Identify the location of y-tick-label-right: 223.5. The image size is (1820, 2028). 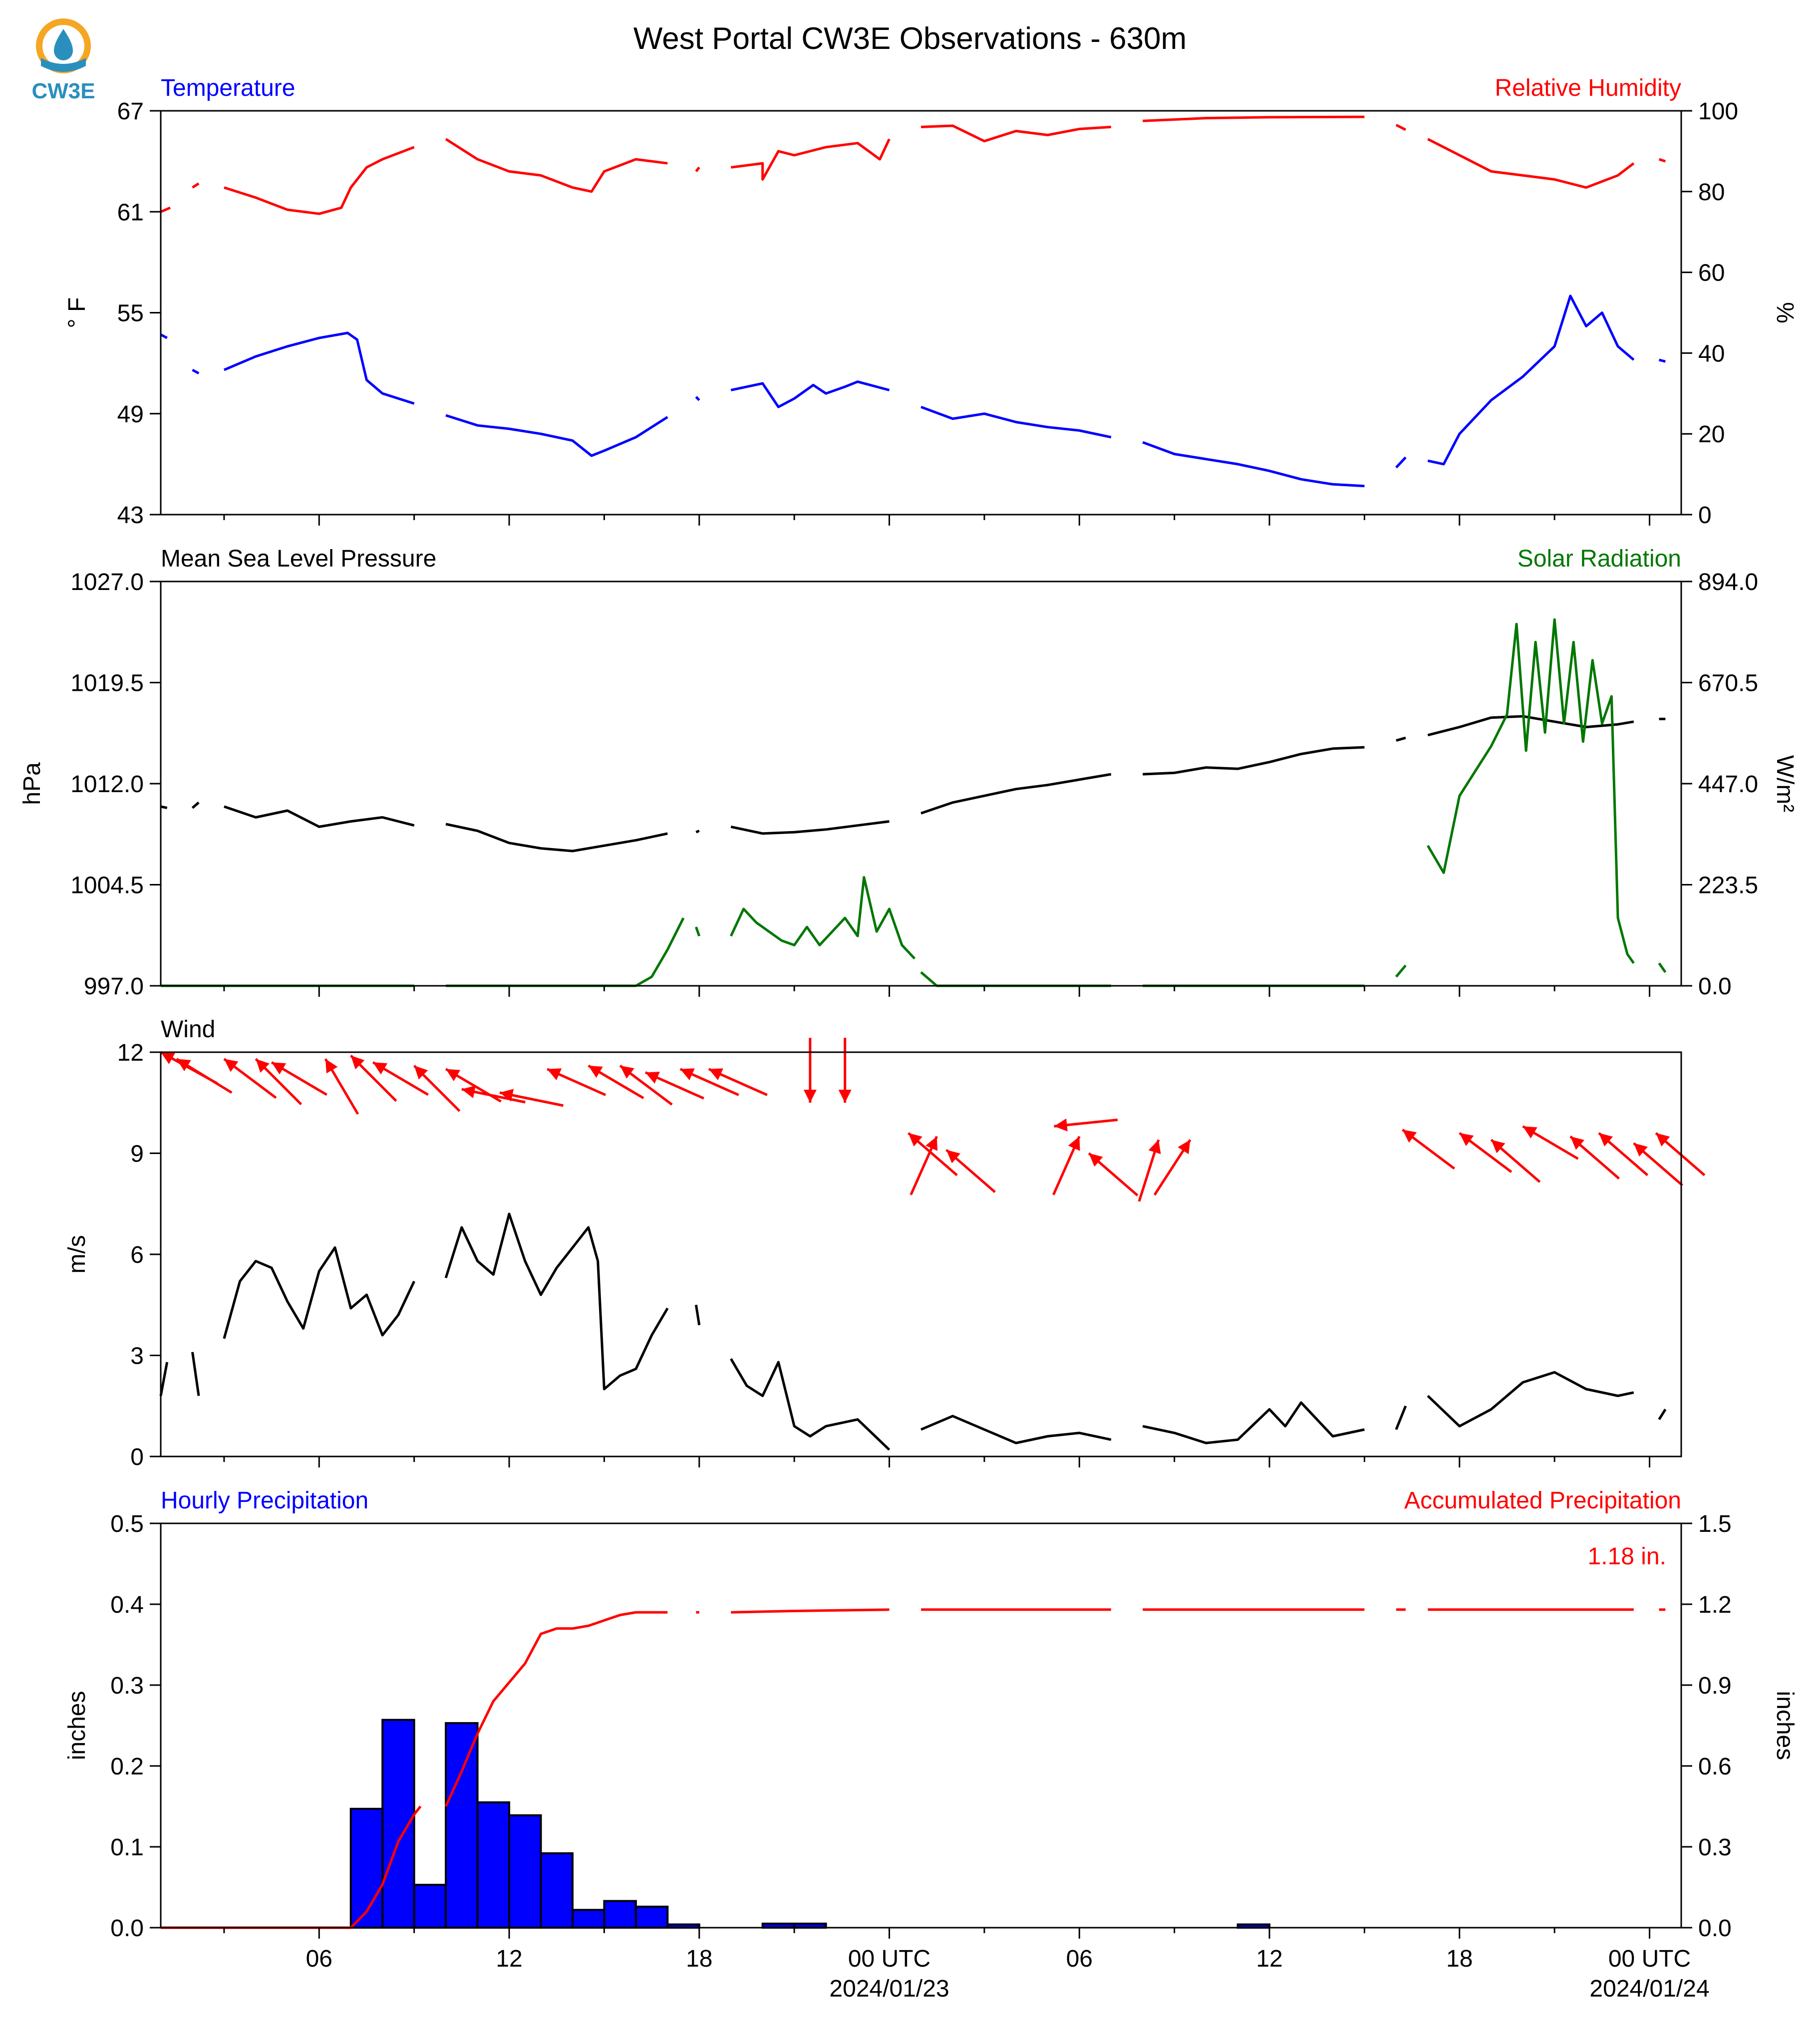
(1728, 885).